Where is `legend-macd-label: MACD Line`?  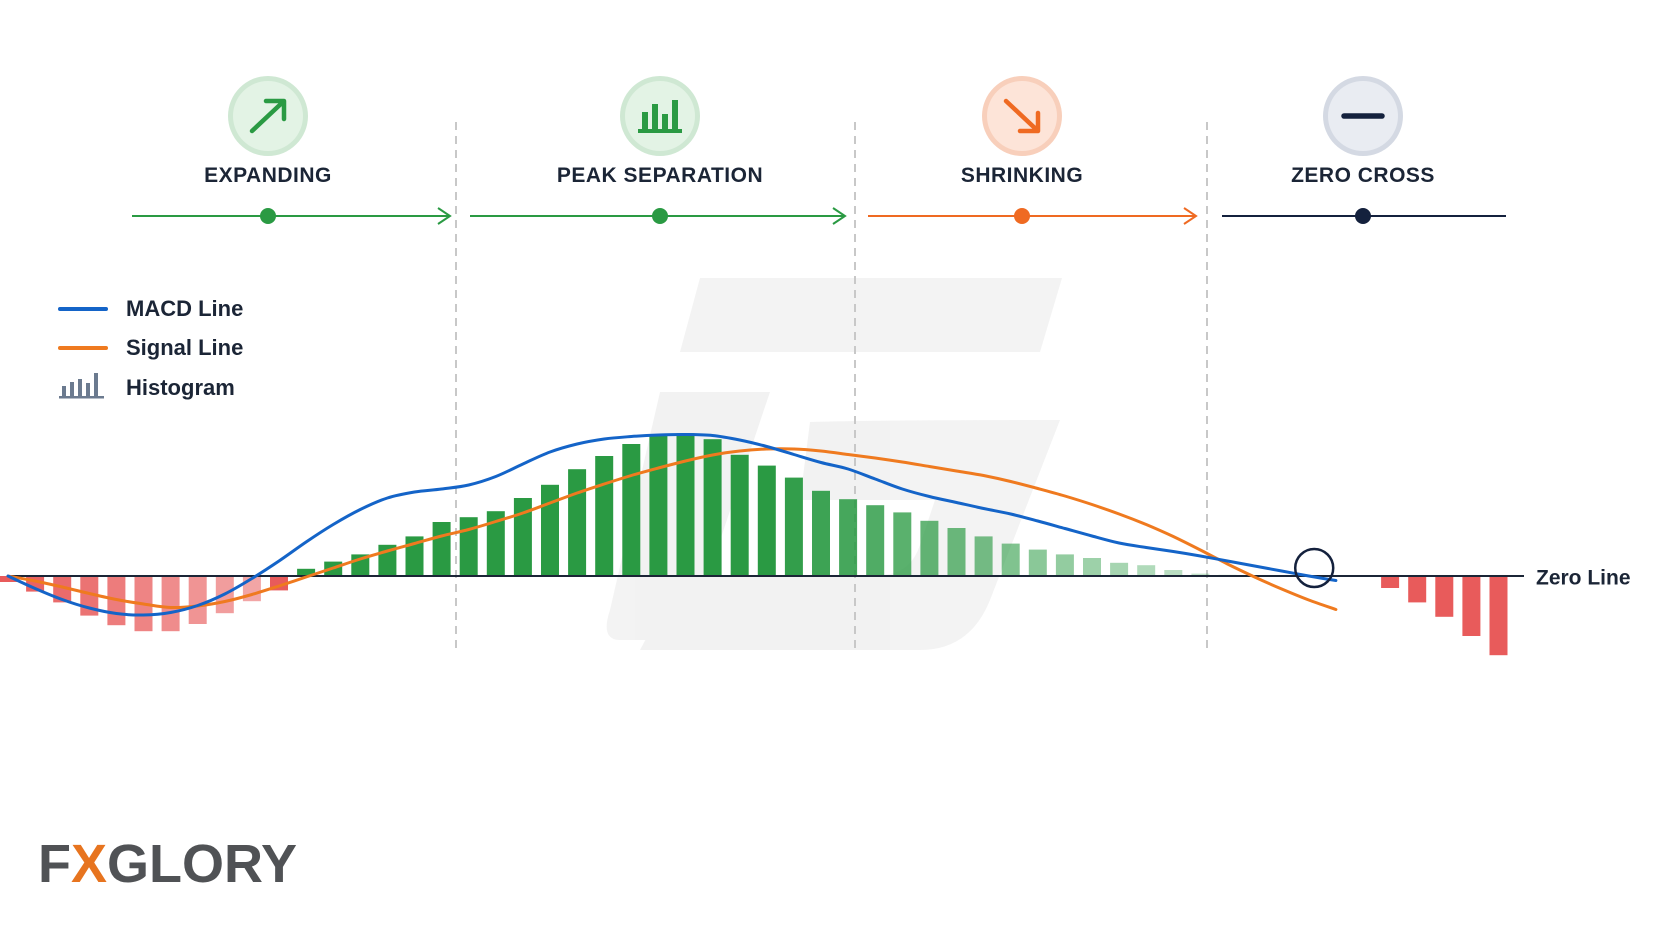
legend-macd-label: MACD Line is located at coordinates (184, 308).